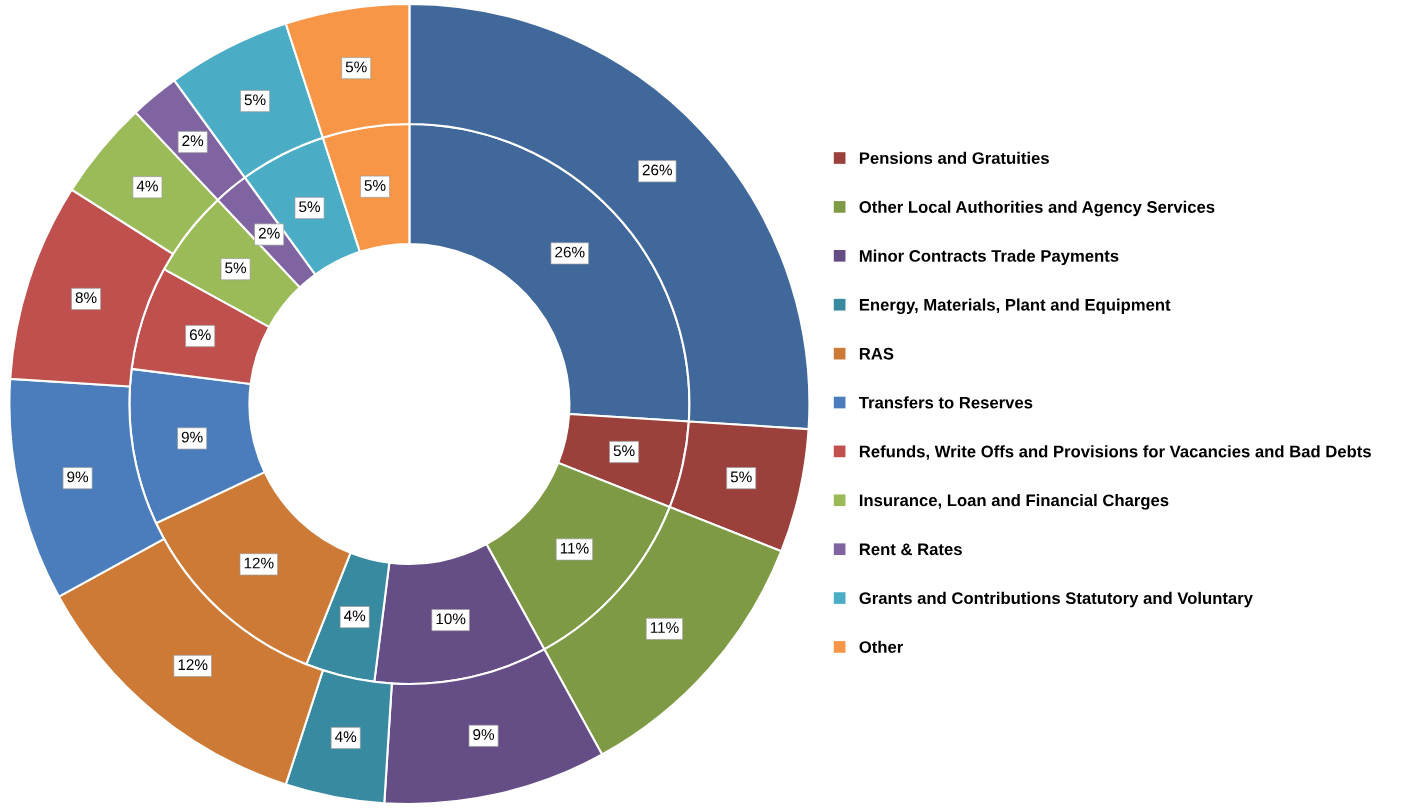 The height and width of the screenshot is (808, 1424). What do you see at coordinates (945, 402) in the screenshot?
I see `legend-label: Transfers to Reserves` at bounding box center [945, 402].